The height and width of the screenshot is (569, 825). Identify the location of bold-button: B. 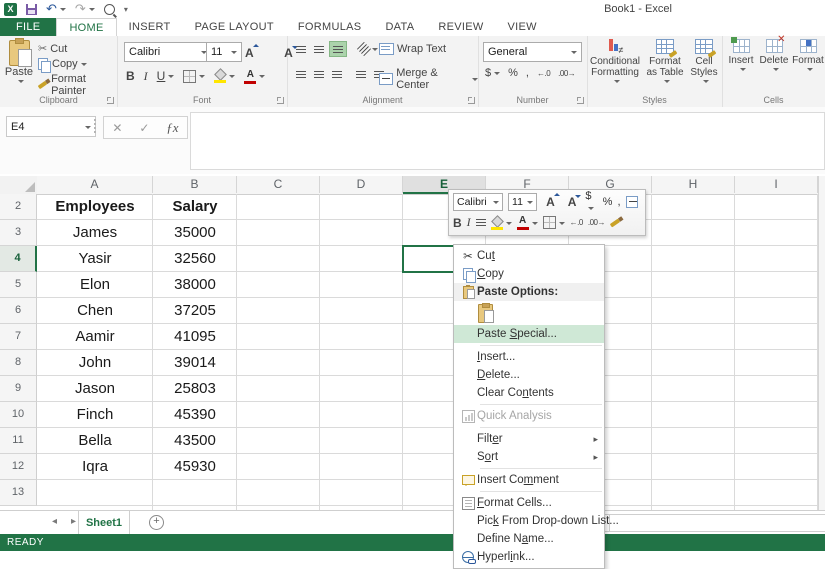
(130, 76).